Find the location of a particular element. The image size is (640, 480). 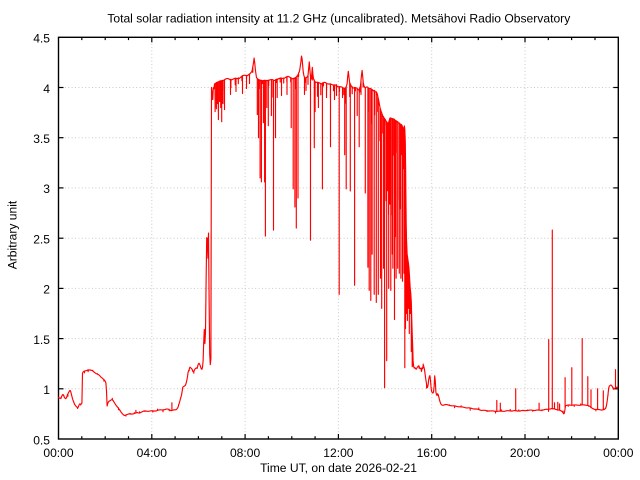

svg-text: 4.5 is located at coordinates (41, 39).